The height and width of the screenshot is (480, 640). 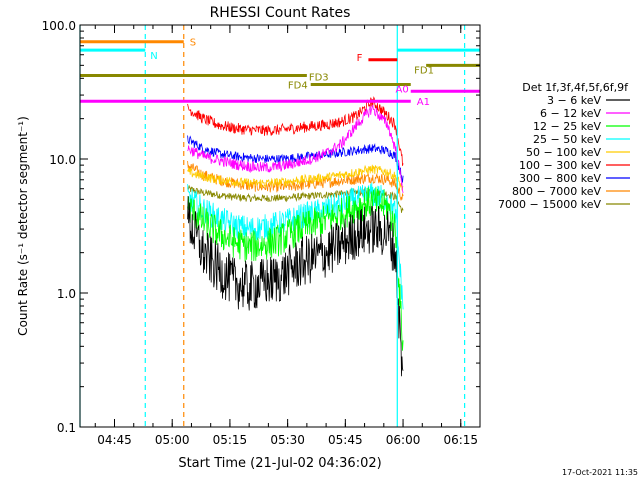 What do you see at coordinates (360, 58) in the screenshot?
I see `interval-bar-label-3: F` at bounding box center [360, 58].